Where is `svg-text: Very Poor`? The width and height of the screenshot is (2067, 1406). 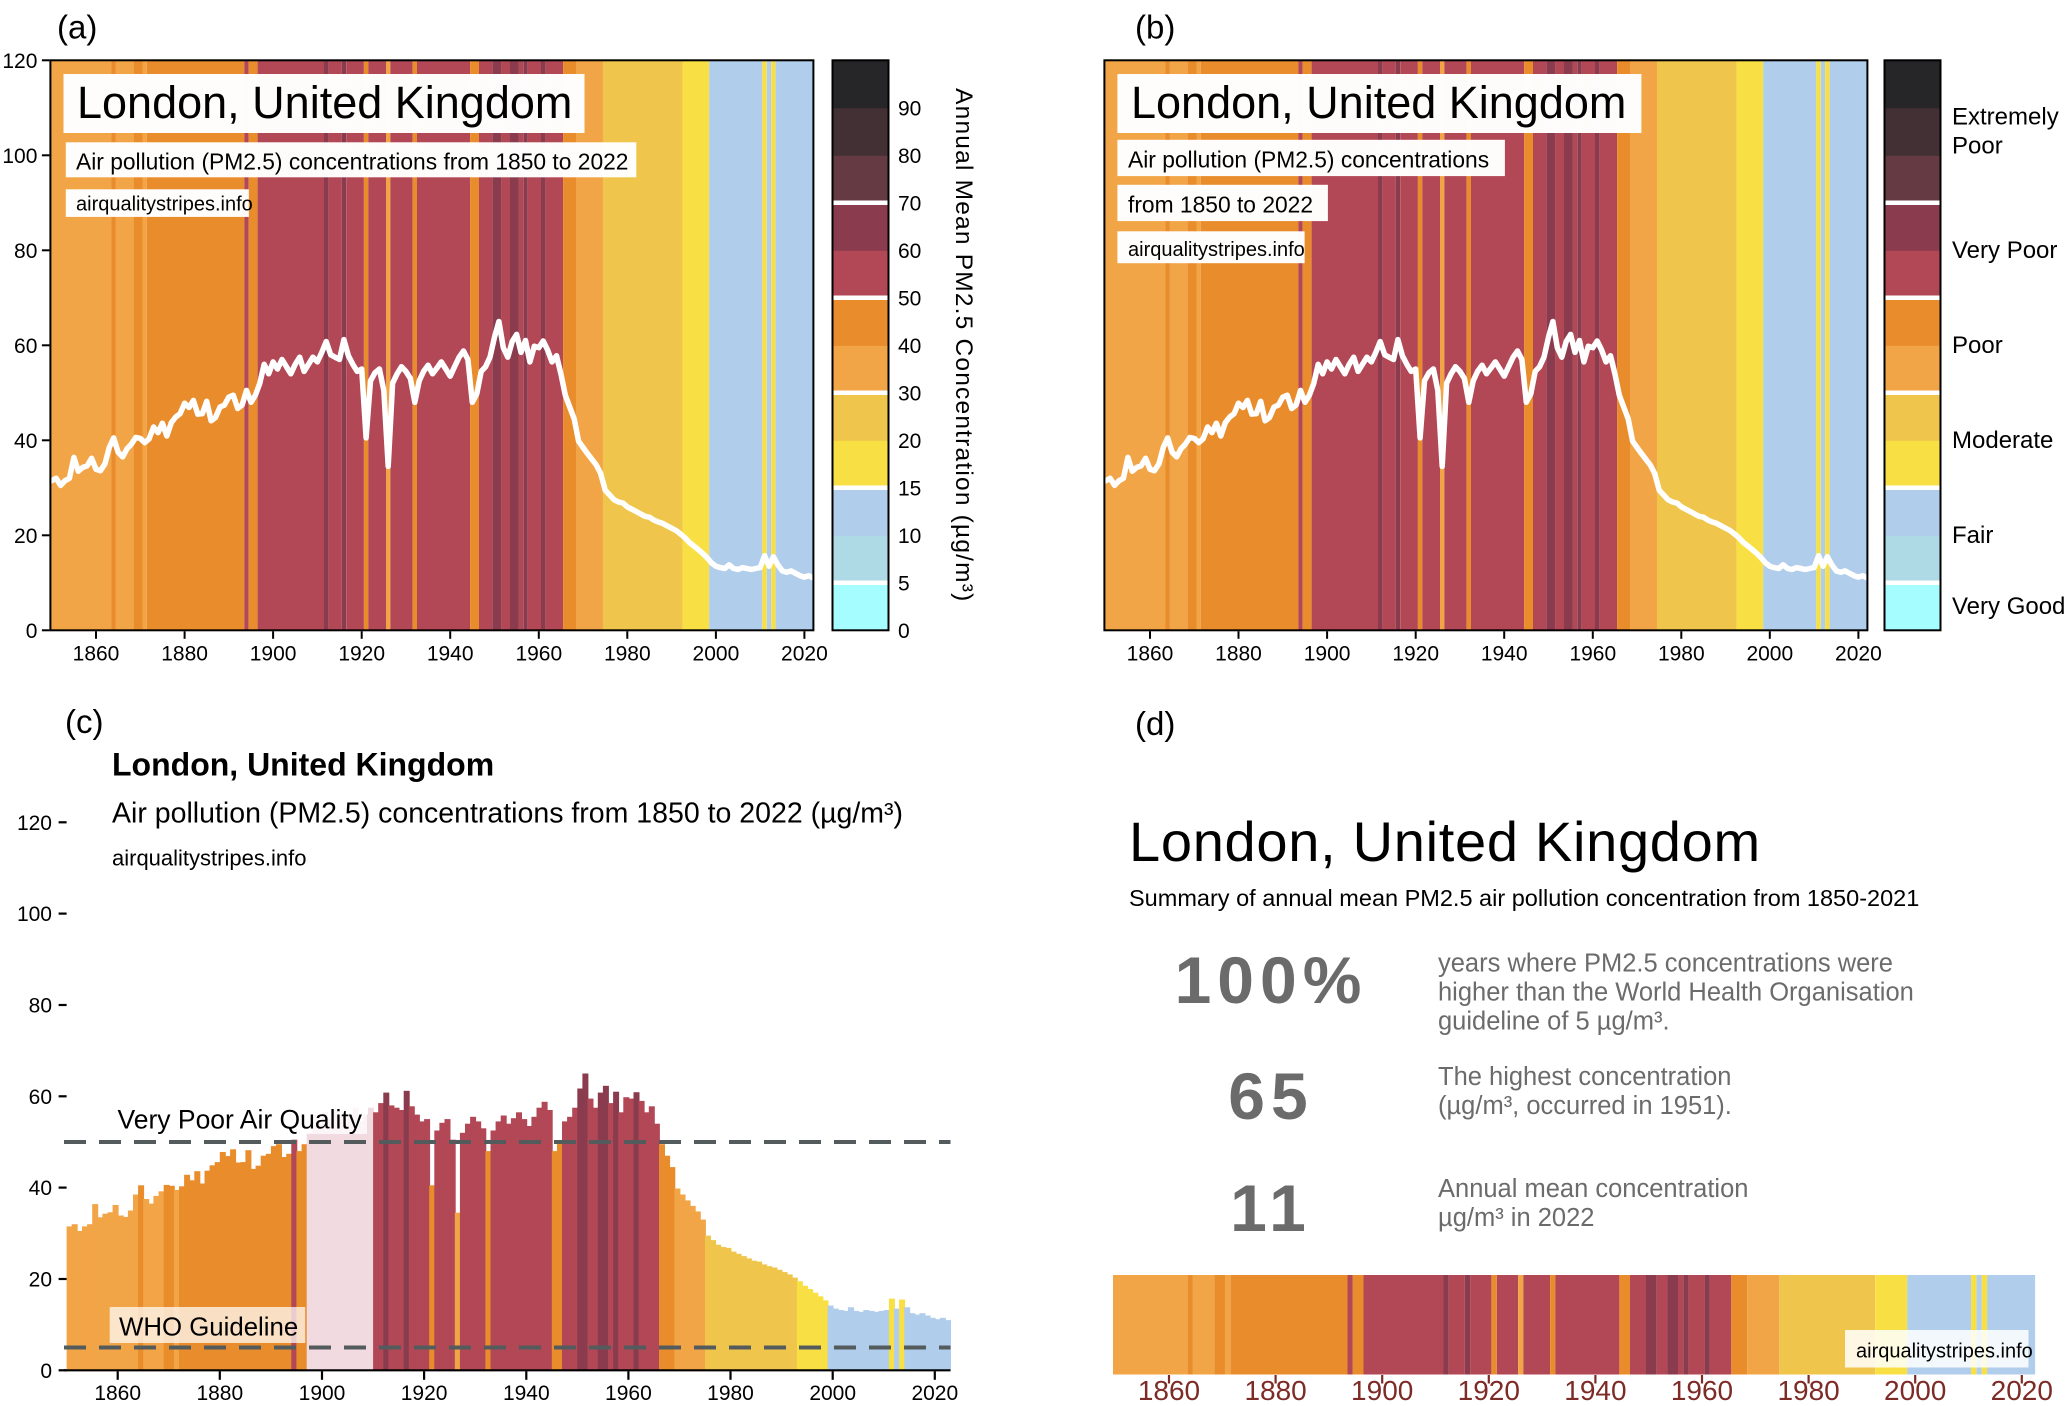
svg-text: Very Poor is located at coordinates (2004, 250).